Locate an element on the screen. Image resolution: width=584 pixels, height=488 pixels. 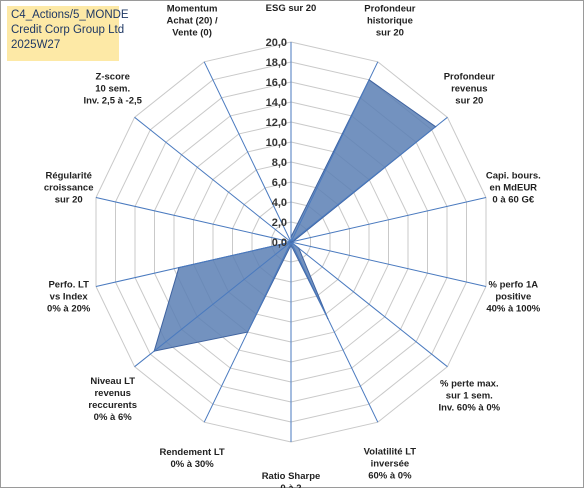
tick-label: 18,0 is located at coordinates (276, 63).